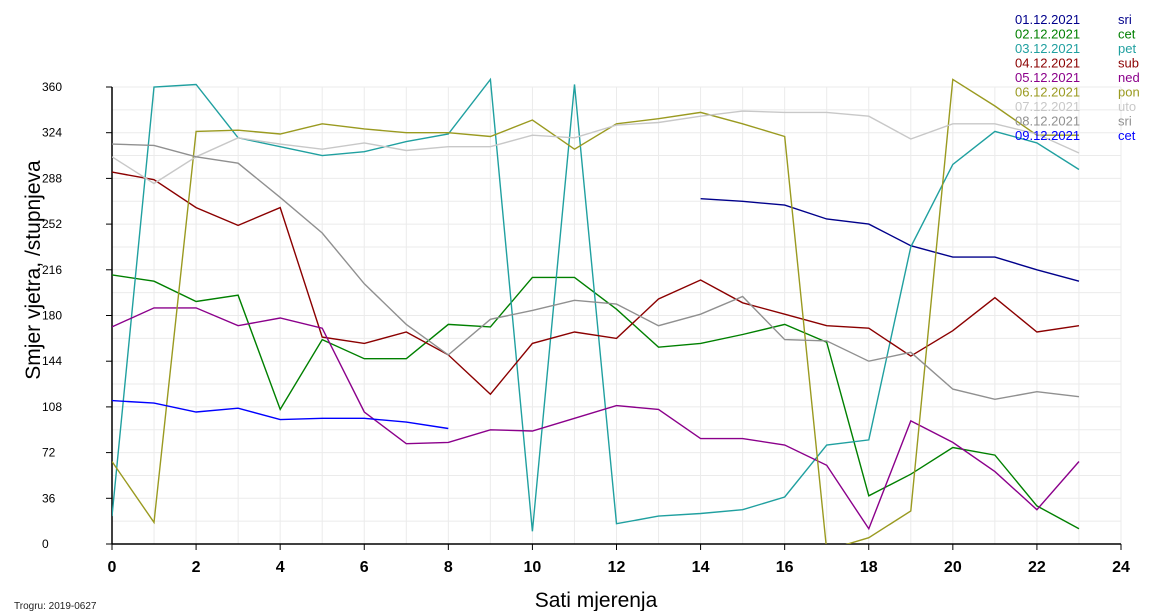 Image resolution: width=1149 pixels, height=611 pixels. I want to click on y-tick-label: 180, so click(52, 316).